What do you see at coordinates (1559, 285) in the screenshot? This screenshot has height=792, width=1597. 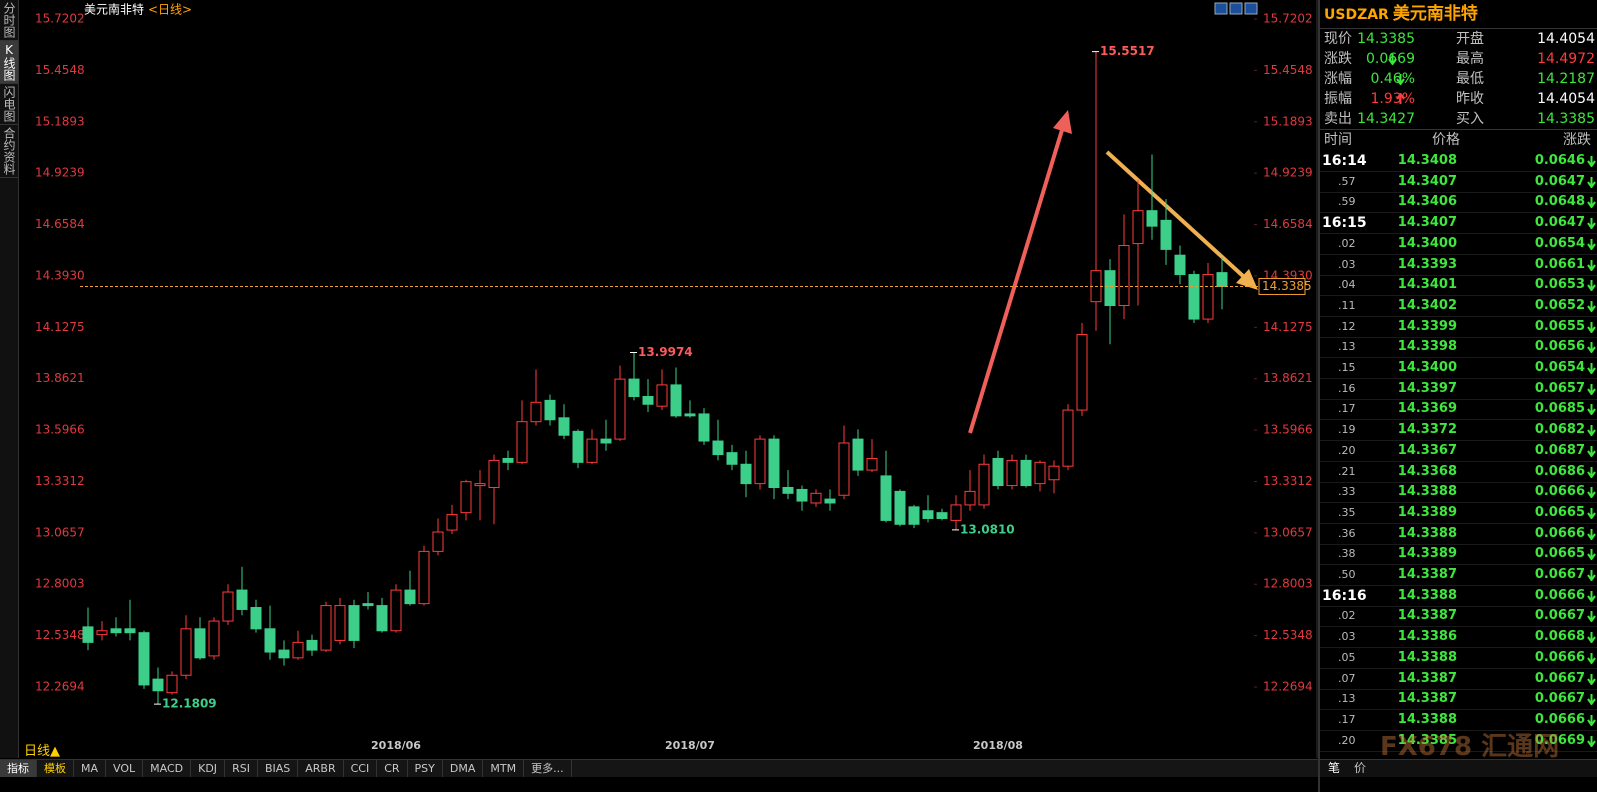 I see `tick-change: 0.0653` at bounding box center [1559, 285].